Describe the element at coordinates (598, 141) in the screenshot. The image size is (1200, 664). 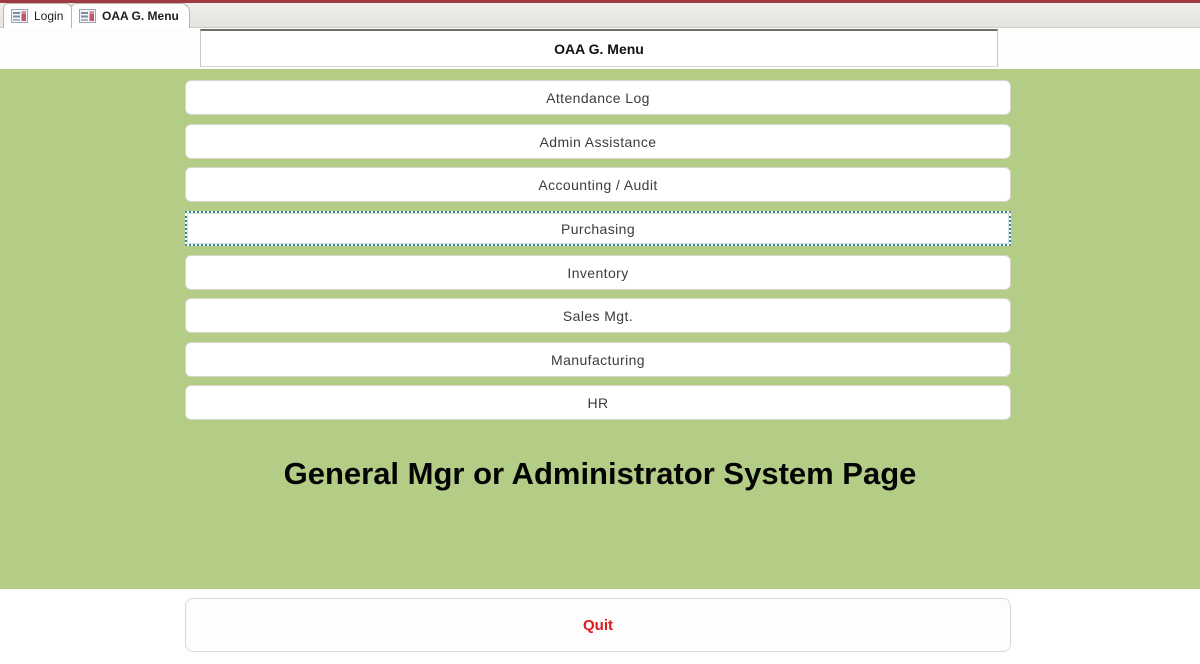
I see `menu-button-admin-assistance: Admin Assistance` at that location.